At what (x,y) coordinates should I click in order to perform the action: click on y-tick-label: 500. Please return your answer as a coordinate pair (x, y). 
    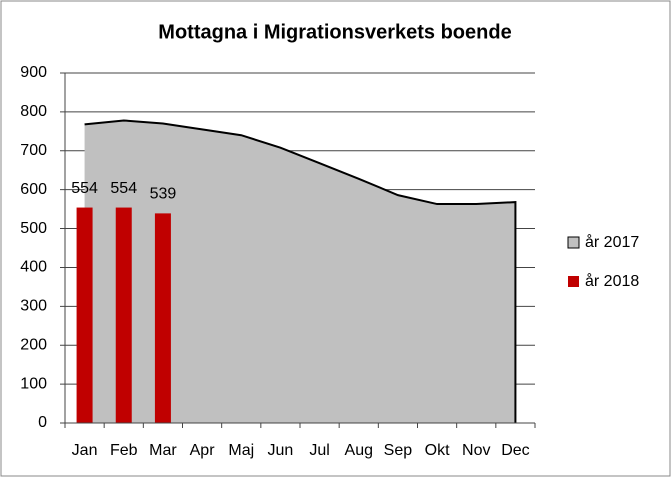
    Looking at the image, I should click on (33, 228).